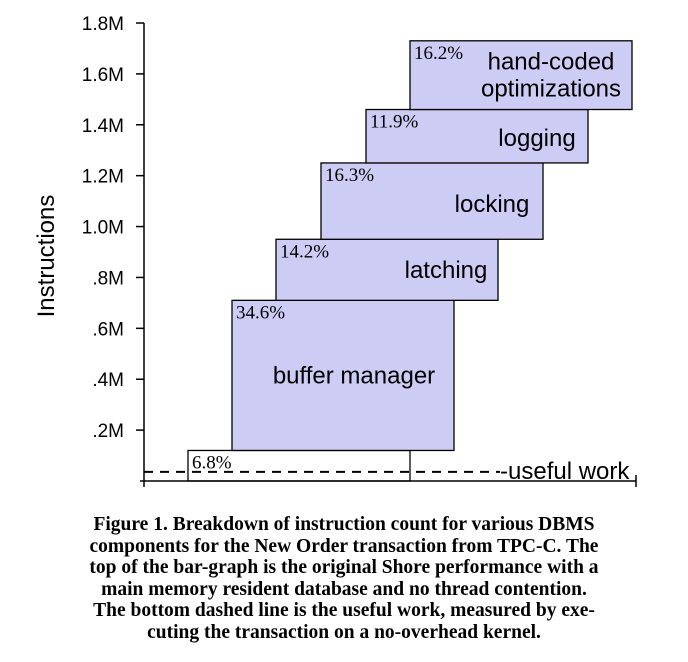  I want to click on y-tick-label: 1.6M, so click(103, 75).